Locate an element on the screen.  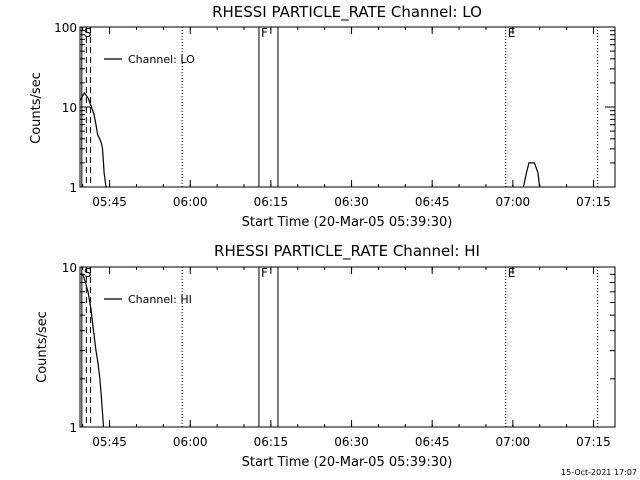
x-tick-label-hi: 06:45 is located at coordinates (432, 442).